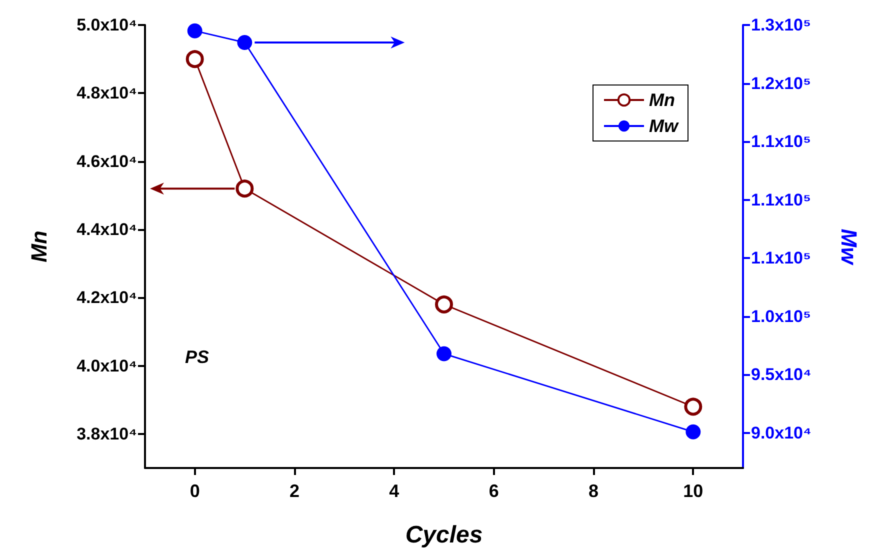  Describe the element at coordinates (693, 491) in the screenshot. I see `x-tick-label: 10` at that location.